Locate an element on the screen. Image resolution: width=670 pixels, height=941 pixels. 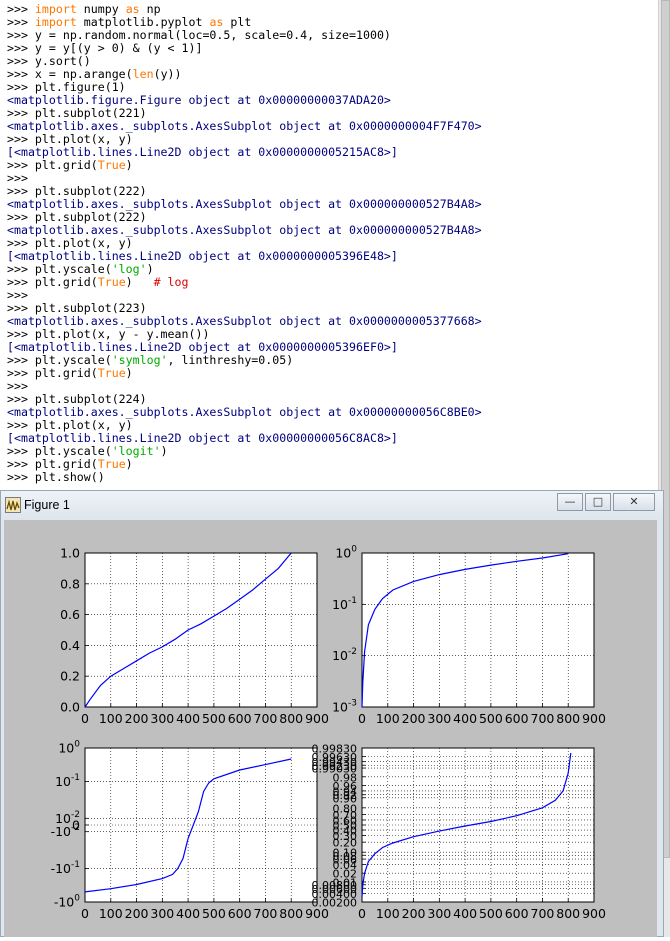
y-tick-label: 0.50 is located at coordinates (345, 826).